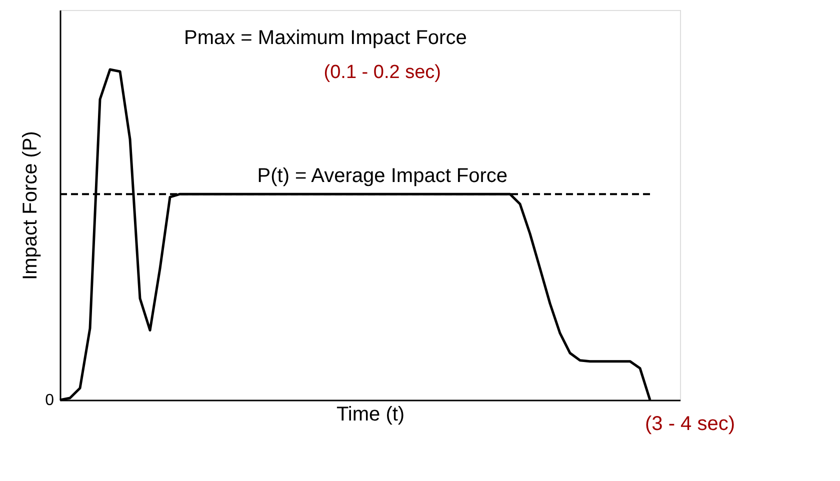 The image size is (840, 481). I want to click on text: Pmax = Maximum Impact Force, so click(325, 38).